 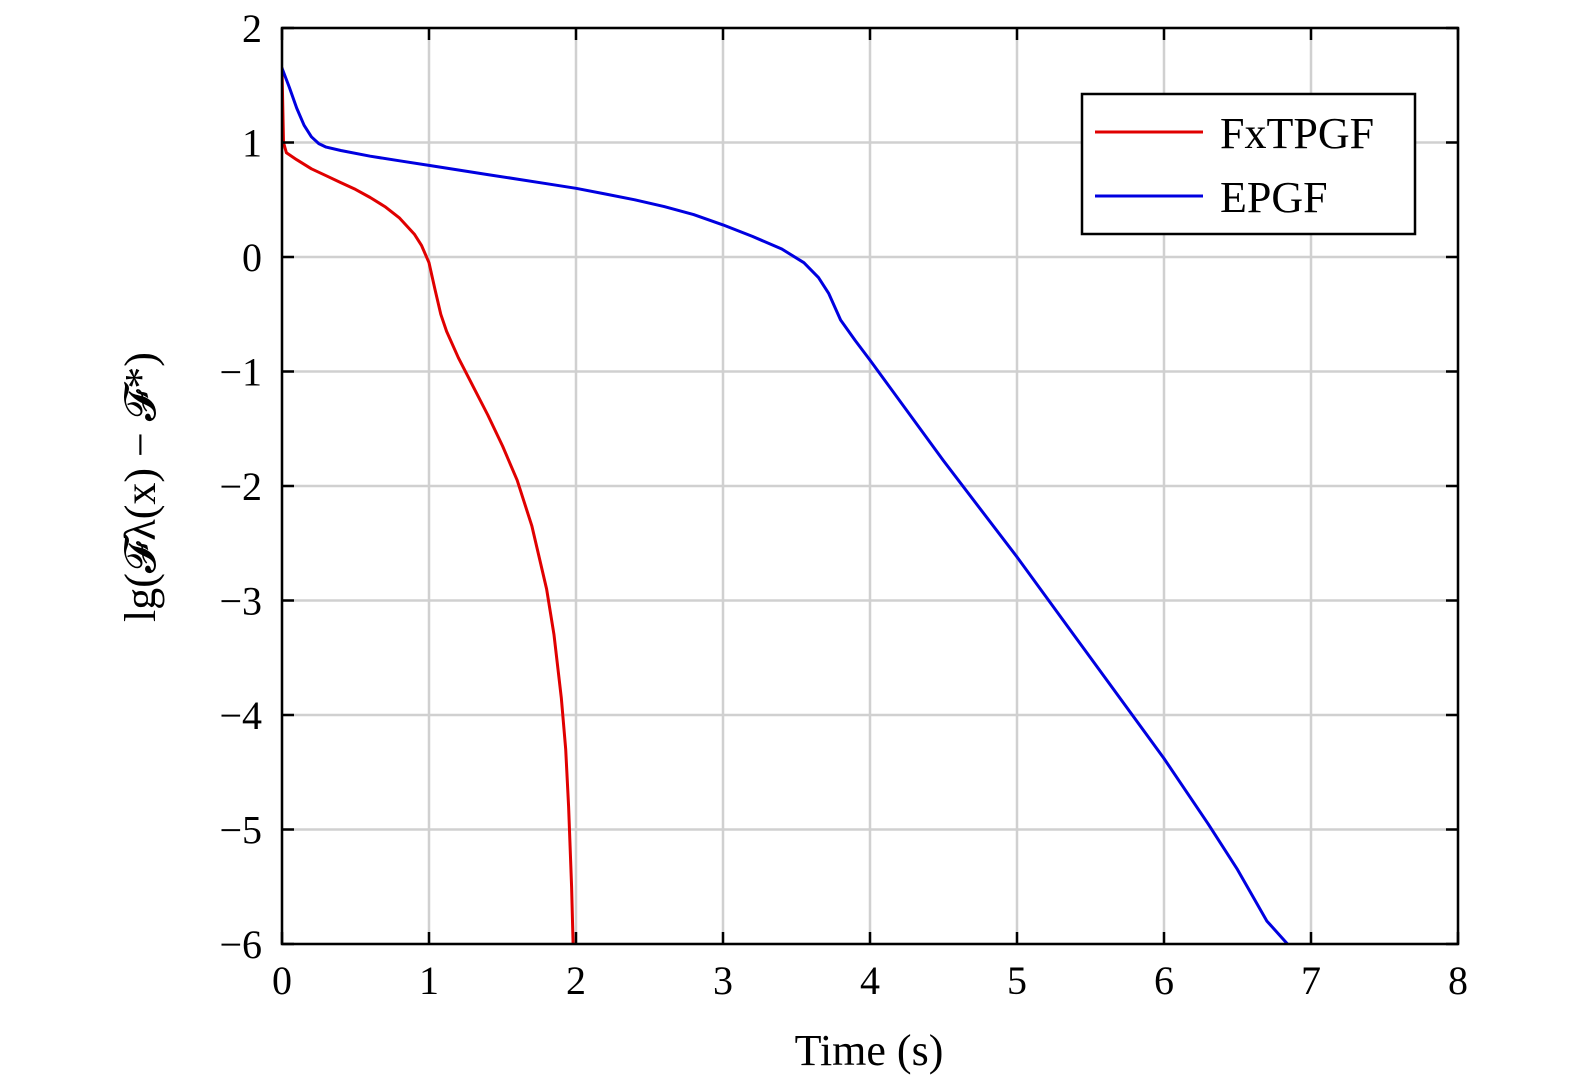 I want to click on x-tick-label: 3, so click(x=723, y=980).